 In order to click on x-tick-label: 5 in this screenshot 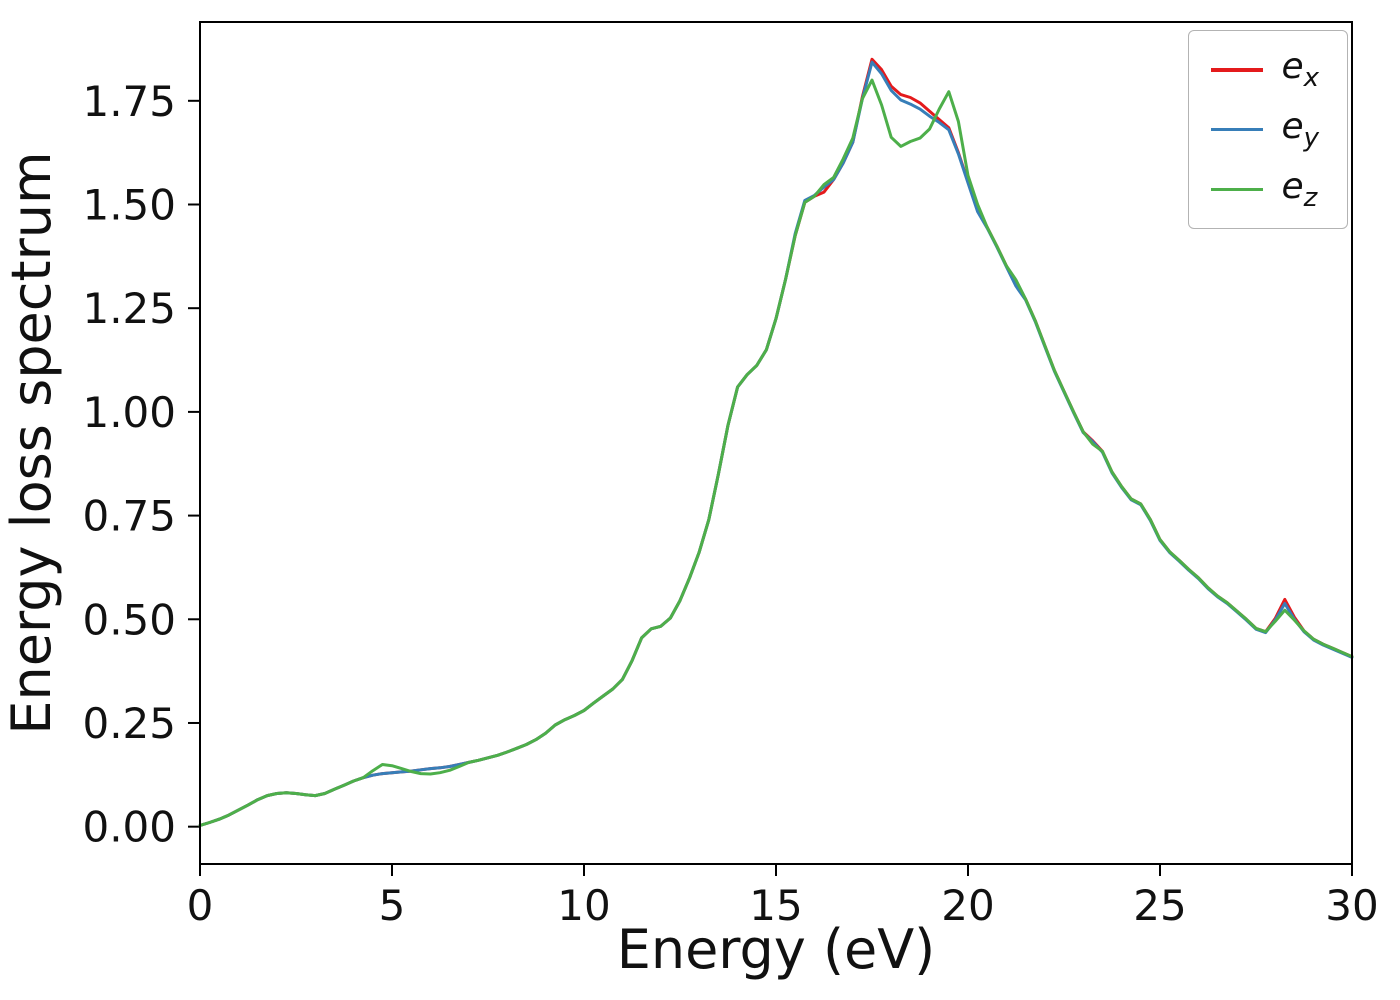, I will do `click(392, 905)`.